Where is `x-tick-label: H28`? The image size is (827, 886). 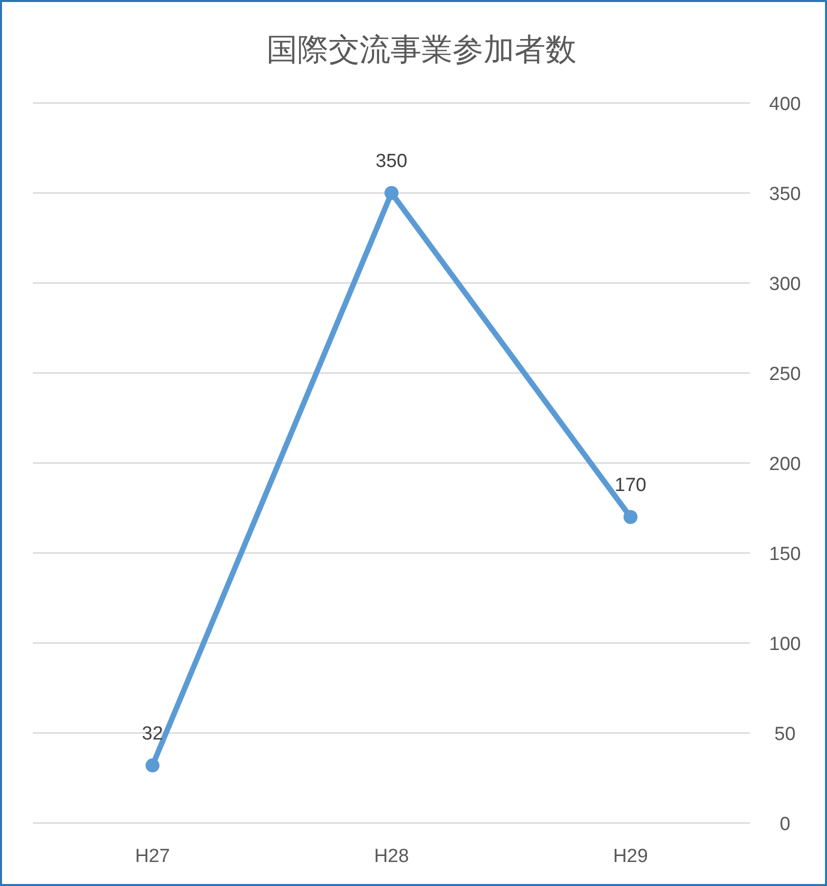 x-tick-label: H28 is located at coordinates (391, 856).